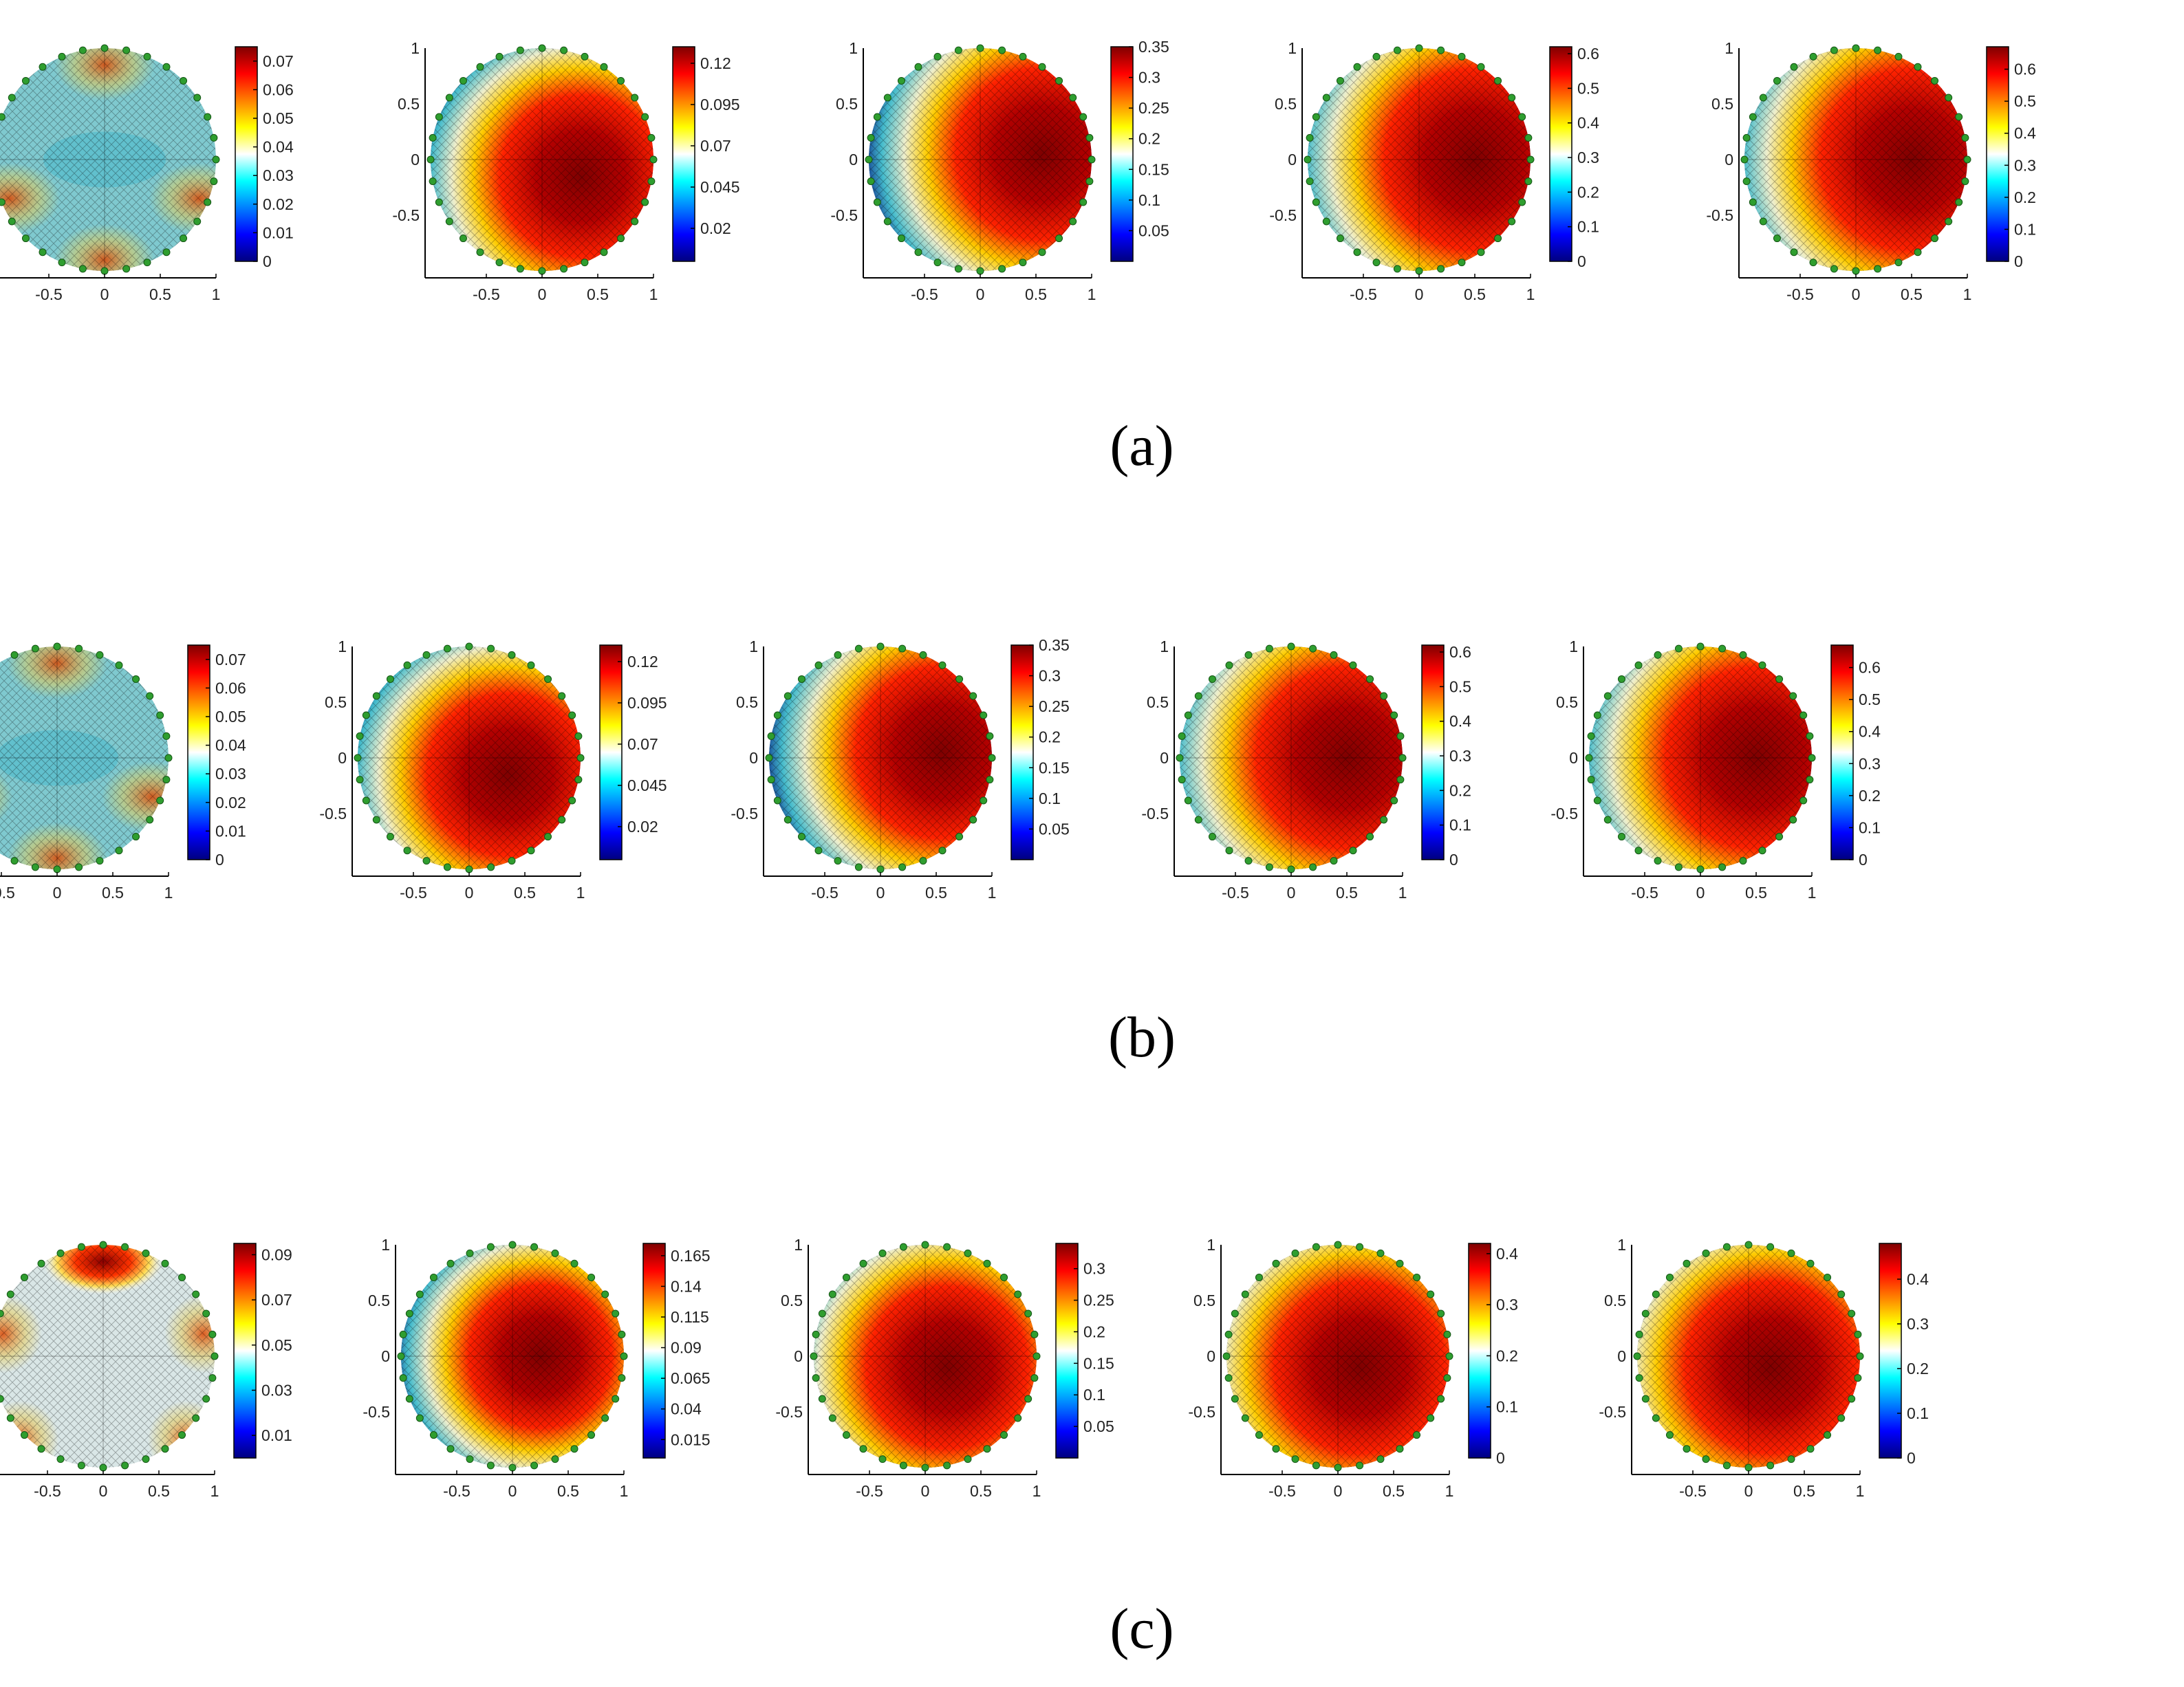 The height and width of the screenshot is (1687, 2184). Describe the element at coordinates (1054, 645) in the screenshot. I see `colorbar-tick-label: 0.35` at that location.